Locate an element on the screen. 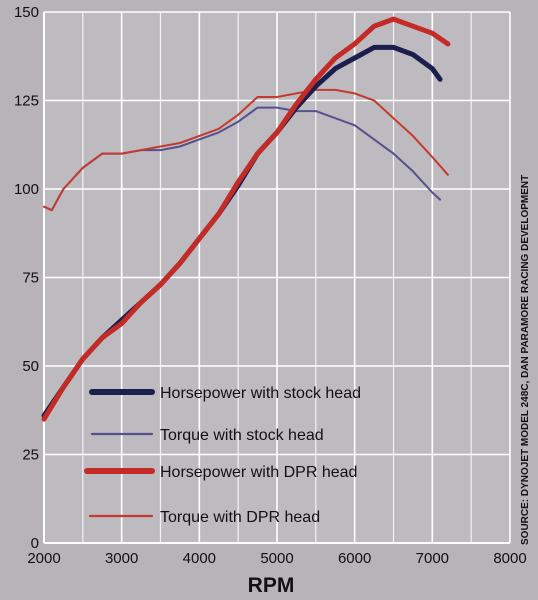  legend-label-1: Horsepower with stock head is located at coordinates (260, 393).